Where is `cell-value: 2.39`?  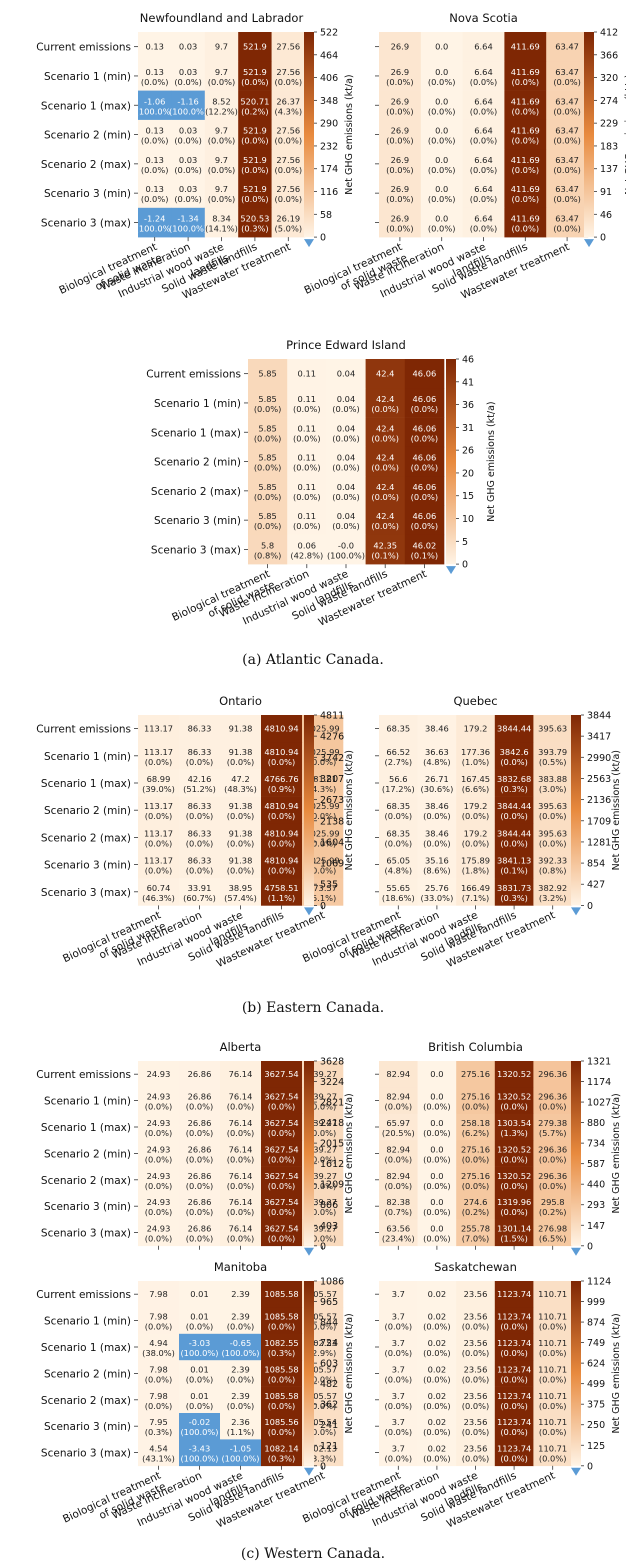 cell-value: 2.39 is located at coordinates (240, 1294).